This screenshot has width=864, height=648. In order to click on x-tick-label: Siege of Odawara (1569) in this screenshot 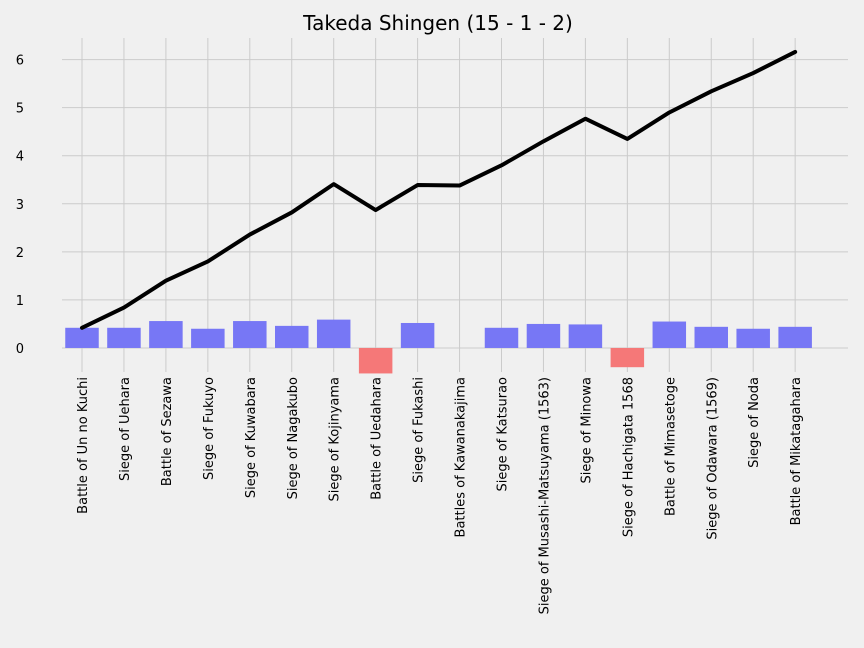, I will do `click(712, 458)`.